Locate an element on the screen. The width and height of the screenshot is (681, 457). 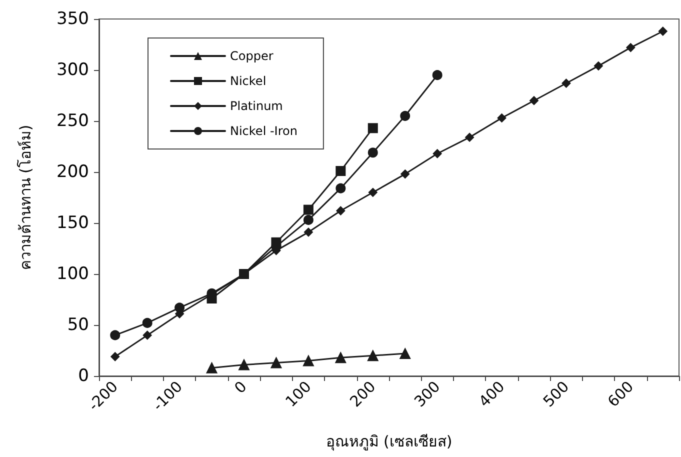
x-tick-label: 600 is located at coordinates (621, 394).